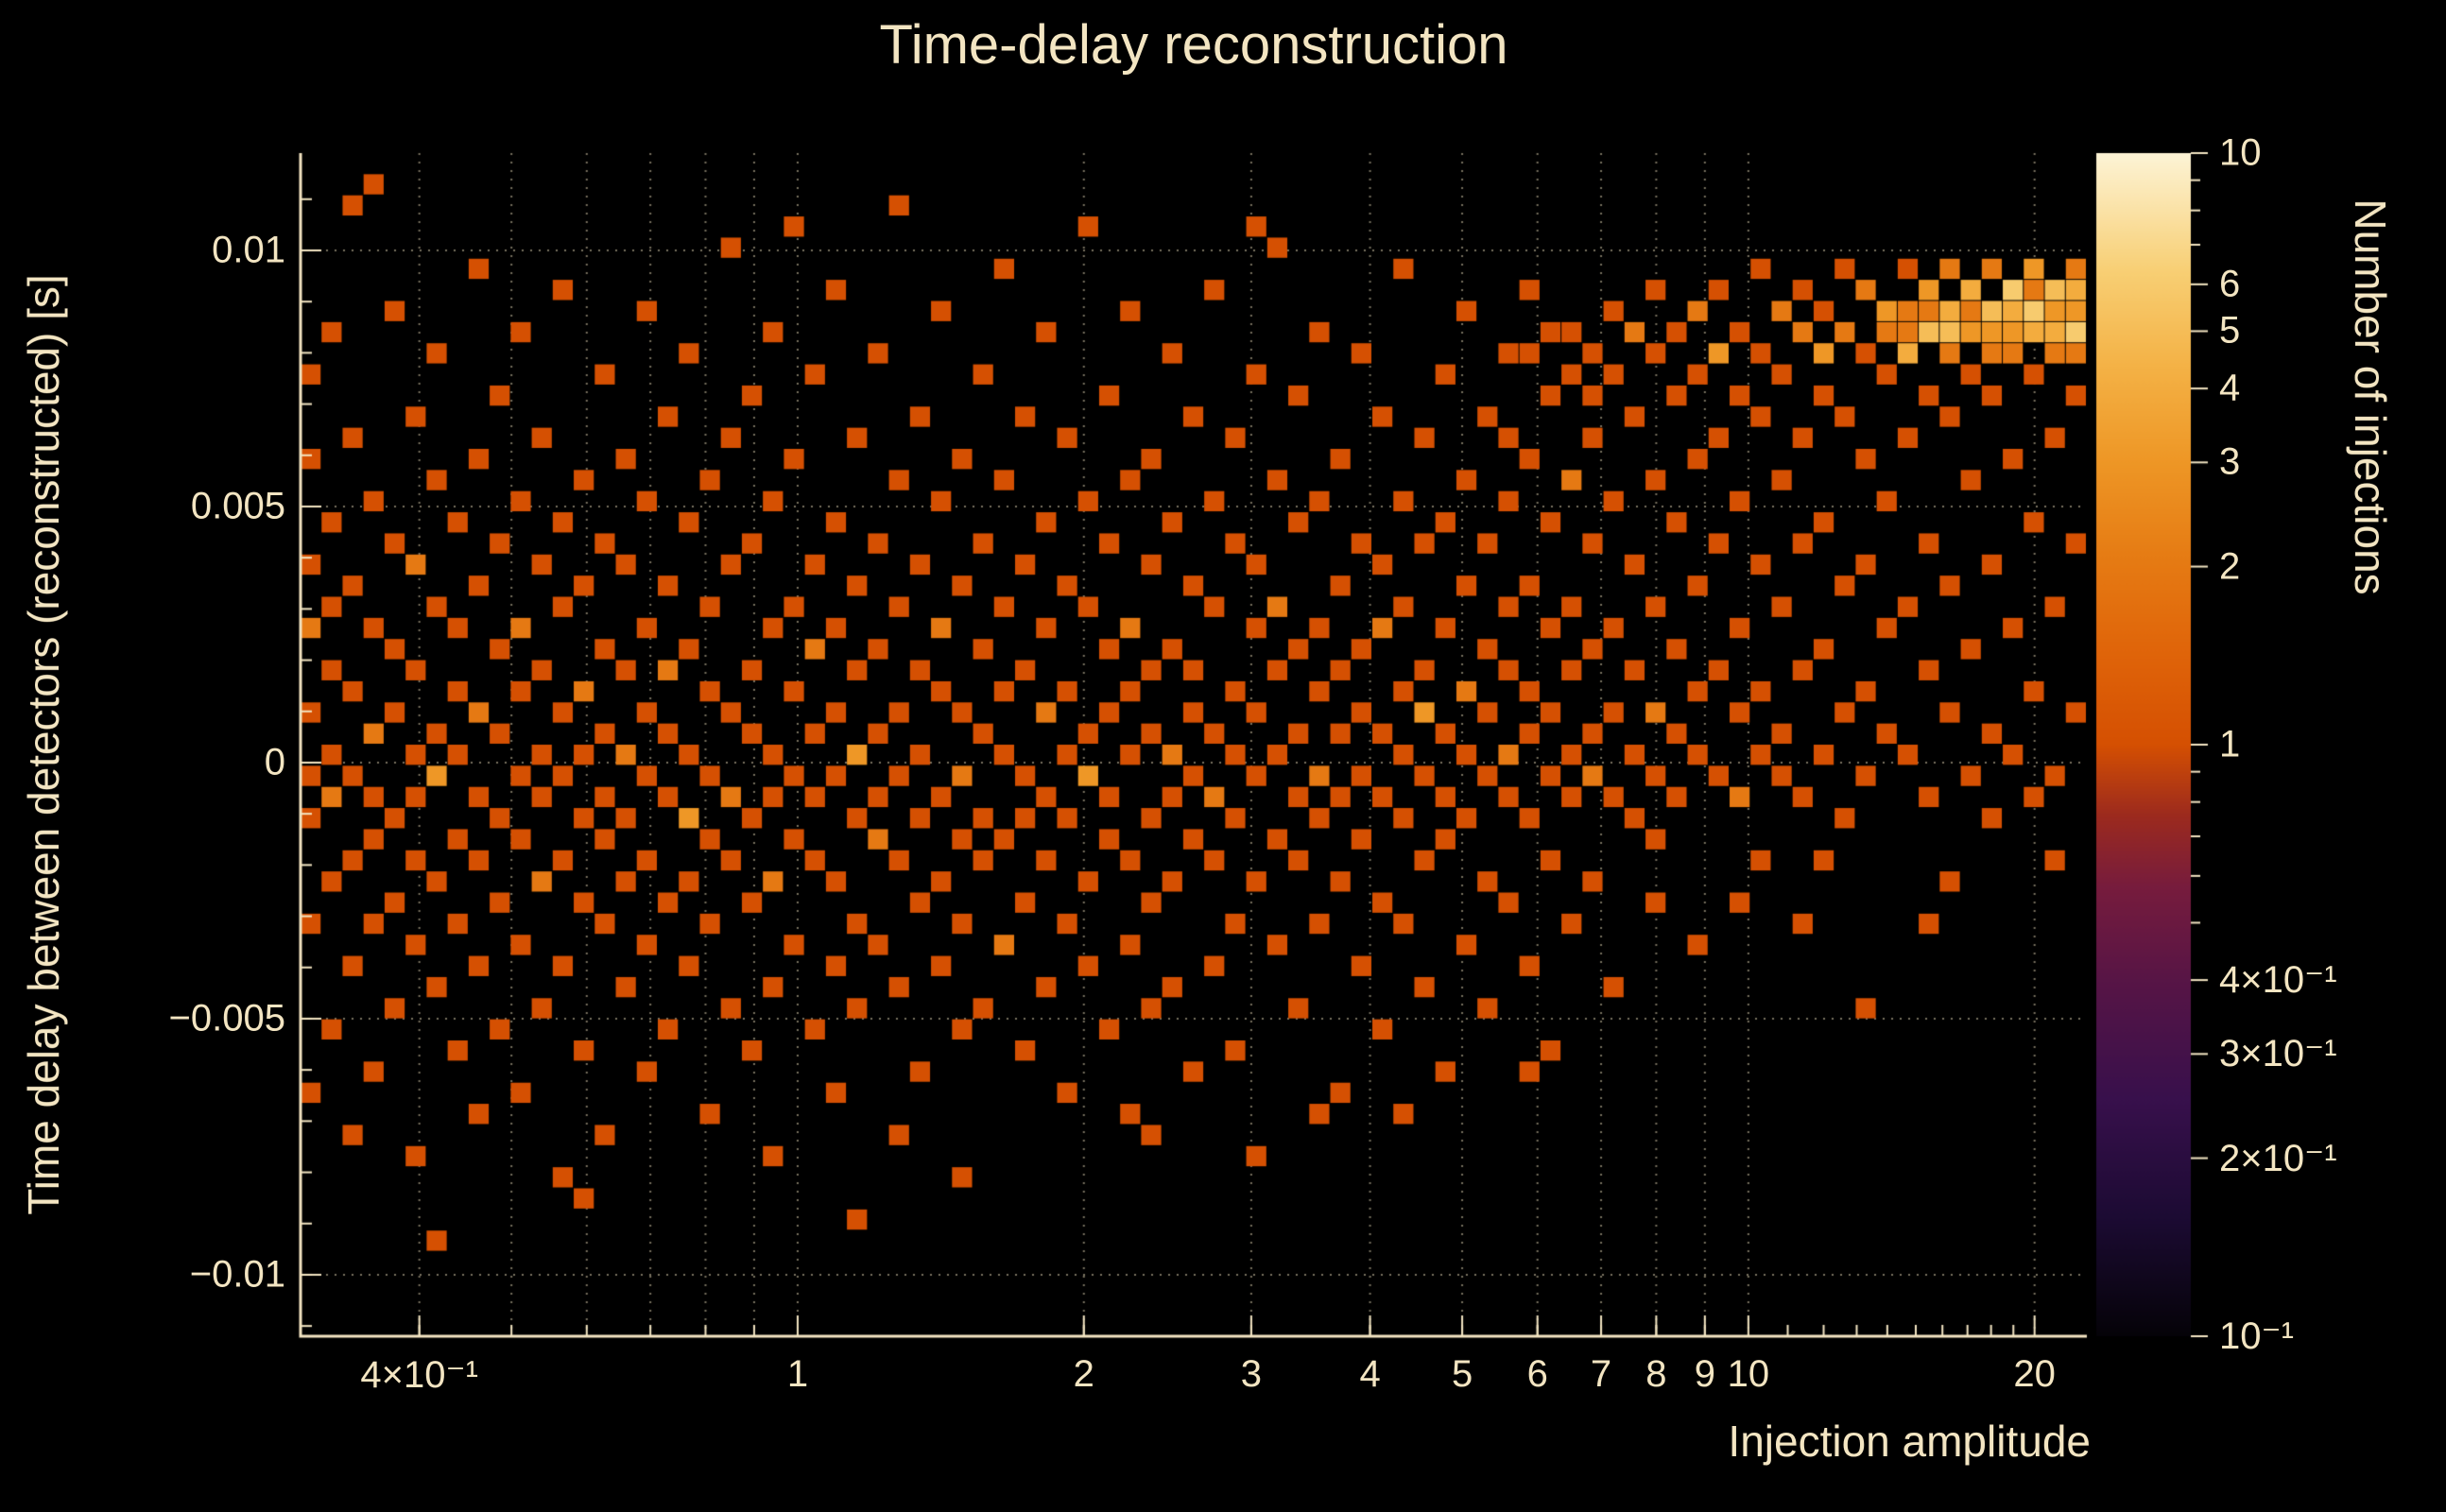 The width and height of the screenshot is (2446, 1512). What do you see at coordinates (1083, 1374) in the screenshot?
I see `x-tick-label: 2` at bounding box center [1083, 1374].